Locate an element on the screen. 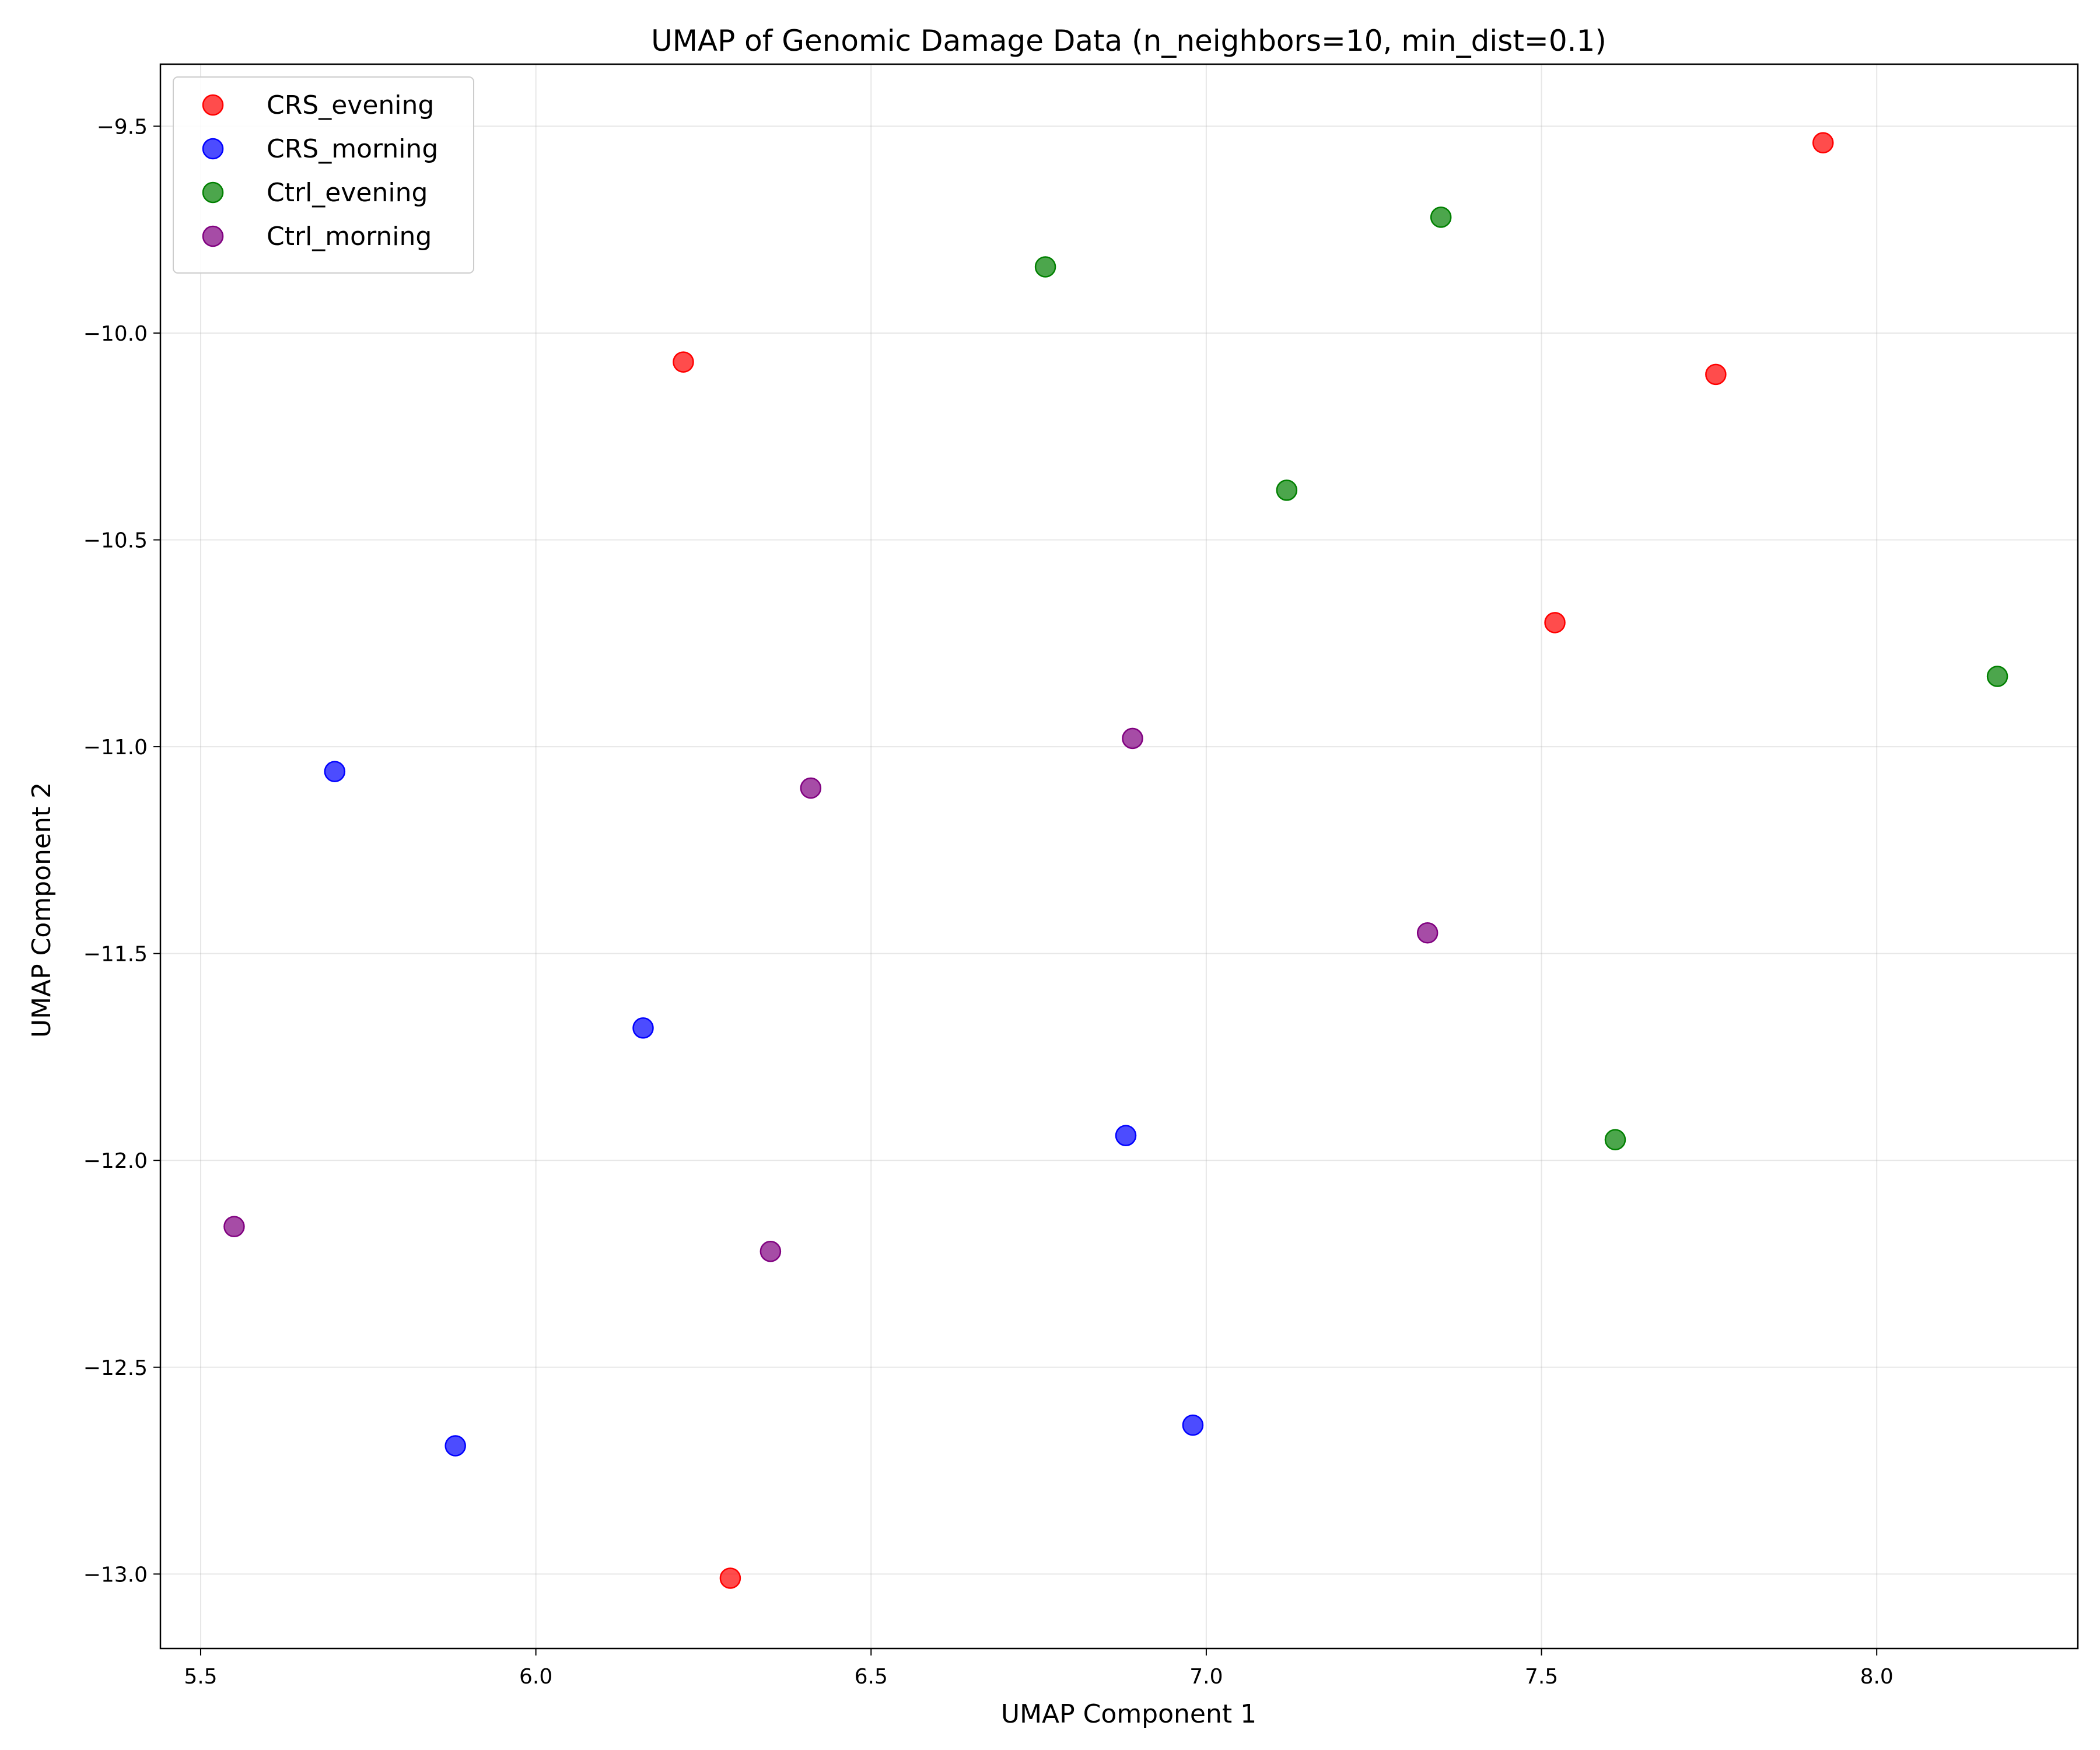 The image size is (2100, 1750). legend-box is located at coordinates (323, 175).